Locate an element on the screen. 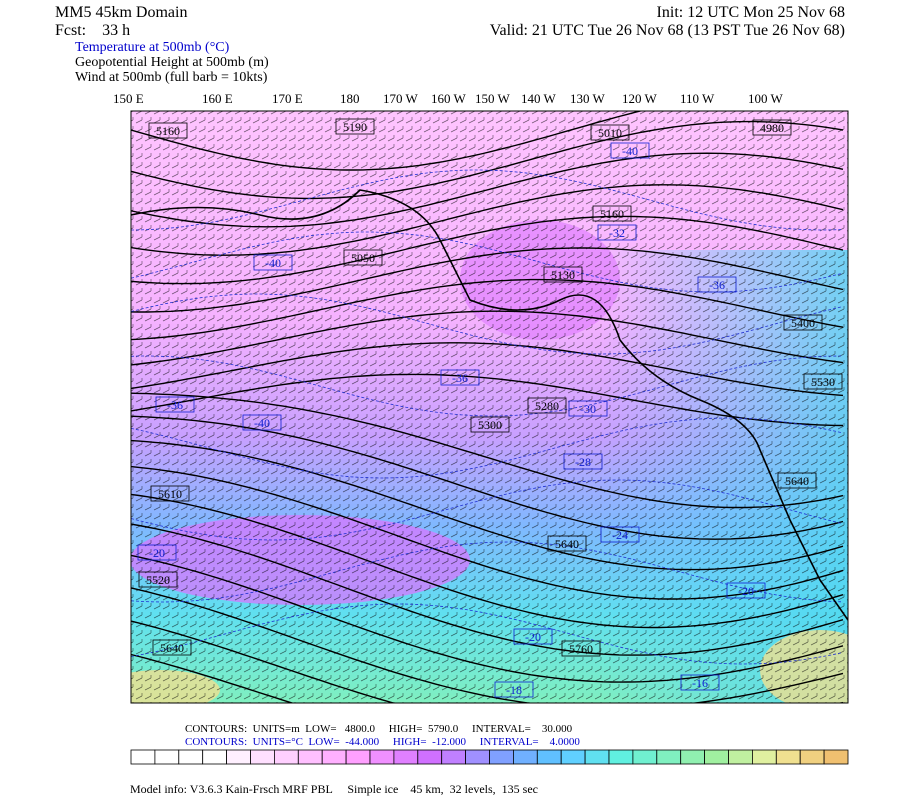  contour-label: 5050 is located at coordinates (363, 258).